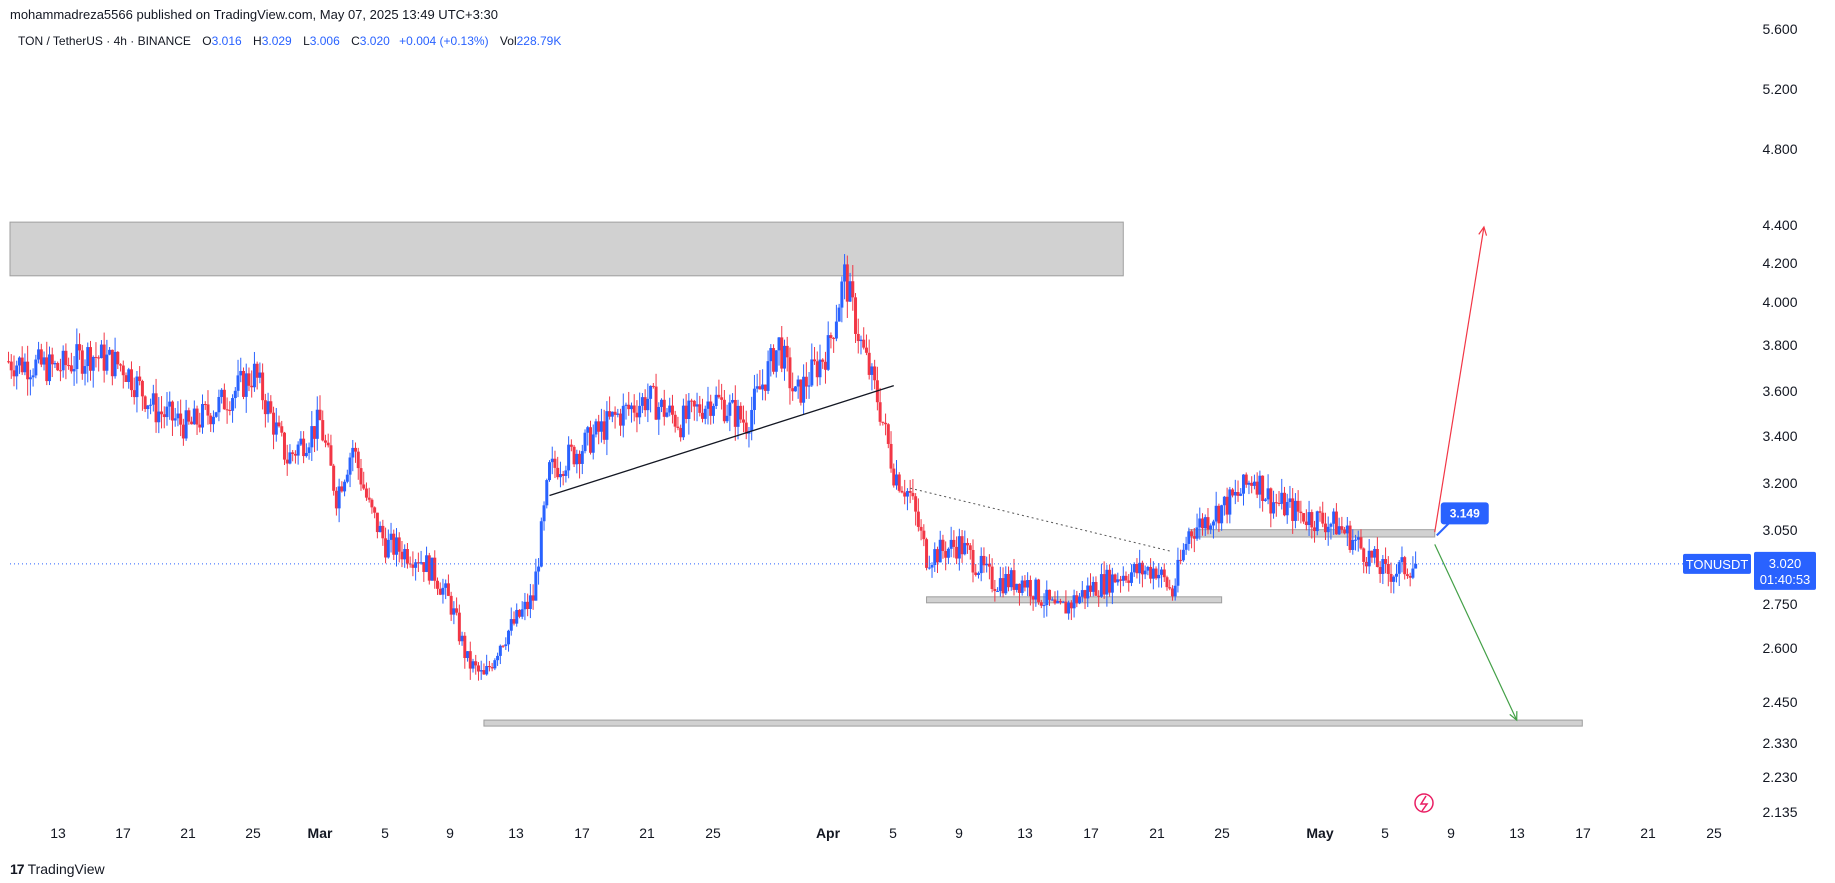 This screenshot has width=1835, height=883. Describe the element at coordinates (1785, 570) in the screenshot. I see `price-tag-box` at that location.